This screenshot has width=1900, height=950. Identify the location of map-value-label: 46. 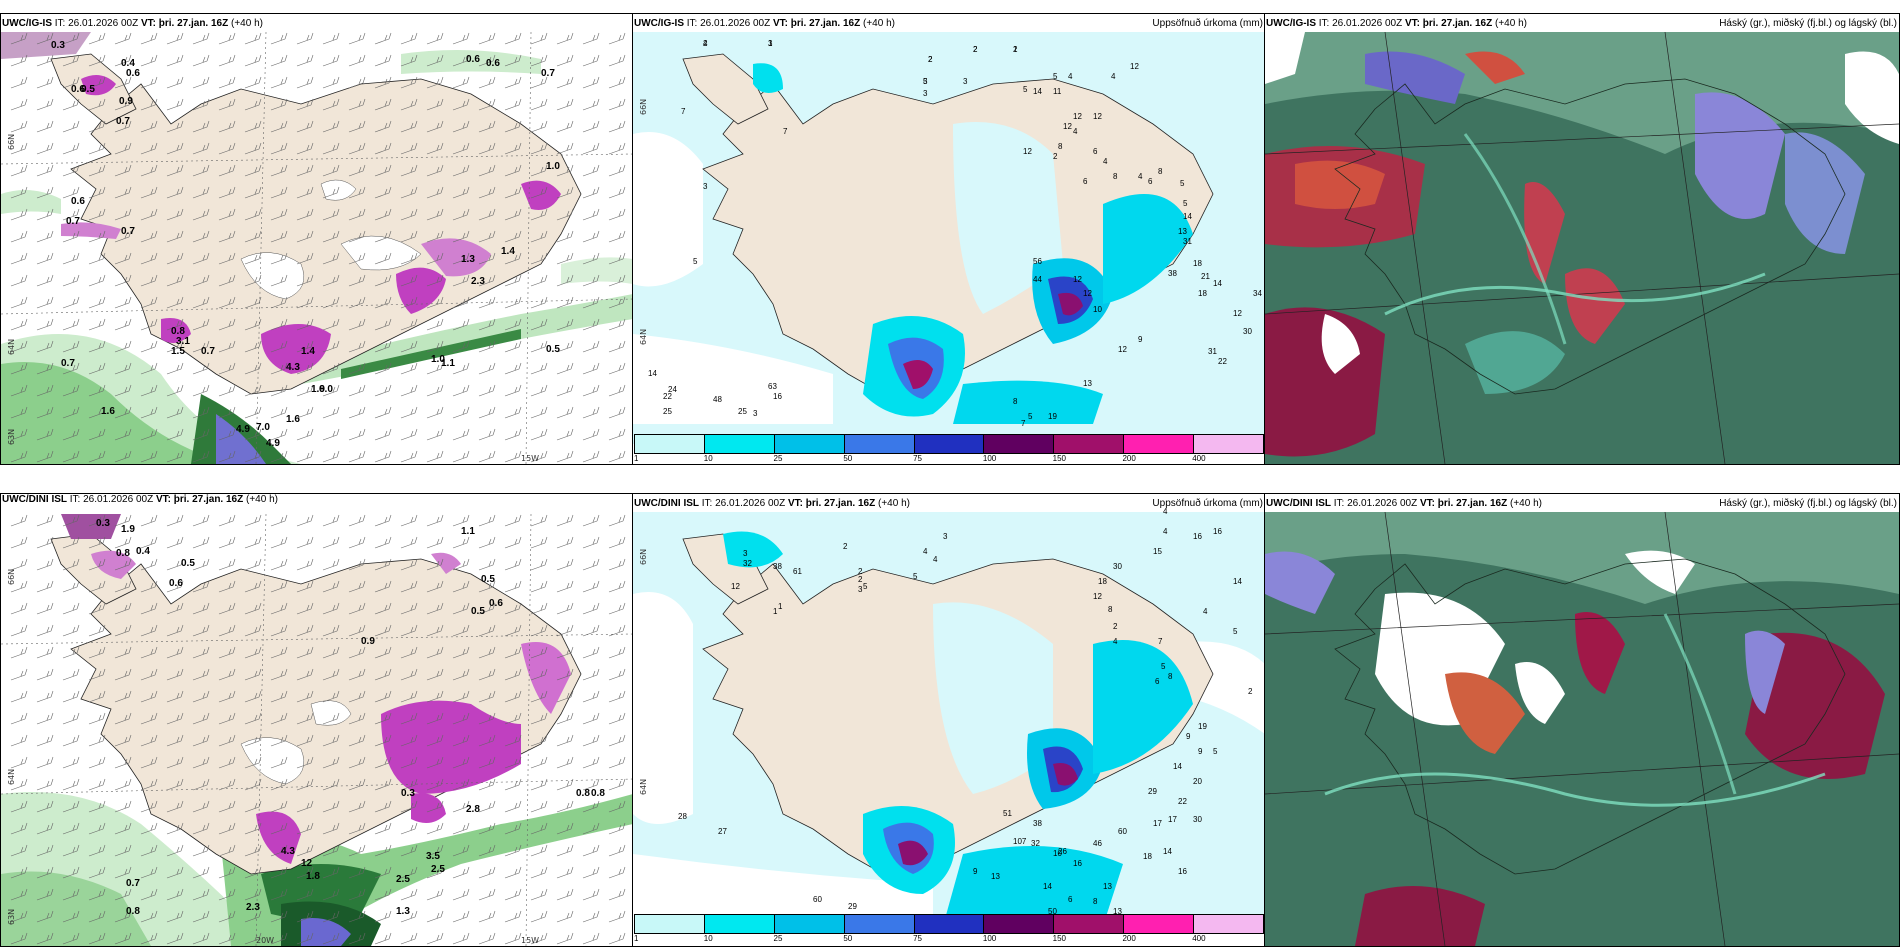
(1097, 843).